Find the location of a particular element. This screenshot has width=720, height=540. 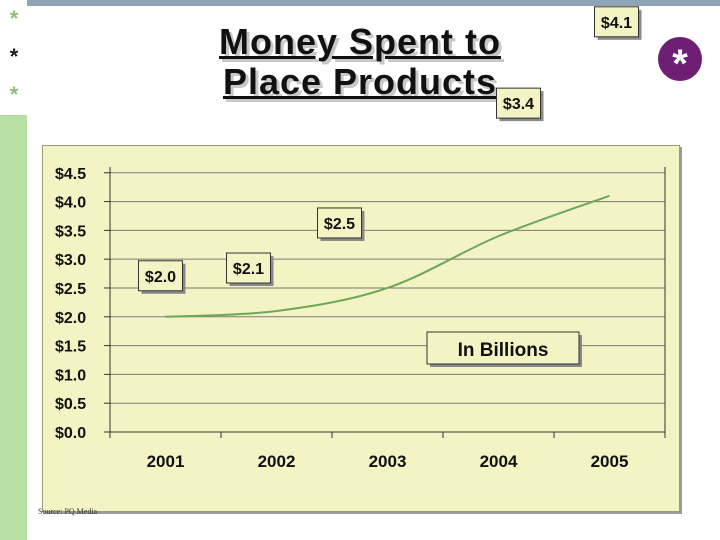

y-tick-label: $2.5 is located at coordinates (70, 289).